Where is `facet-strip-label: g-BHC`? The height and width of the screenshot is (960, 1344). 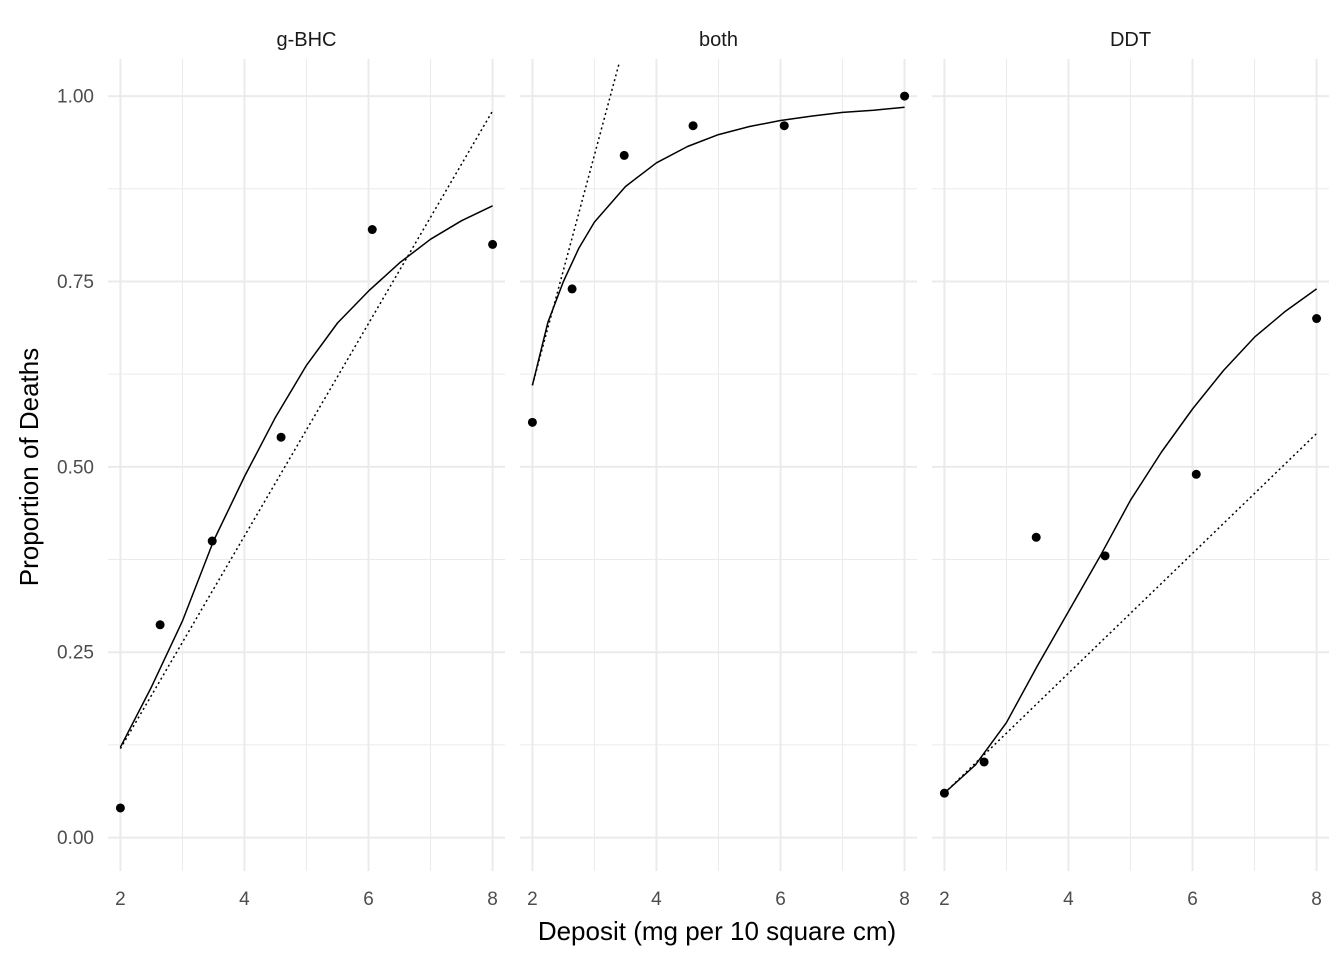 facet-strip-label: g-BHC is located at coordinates (306, 40).